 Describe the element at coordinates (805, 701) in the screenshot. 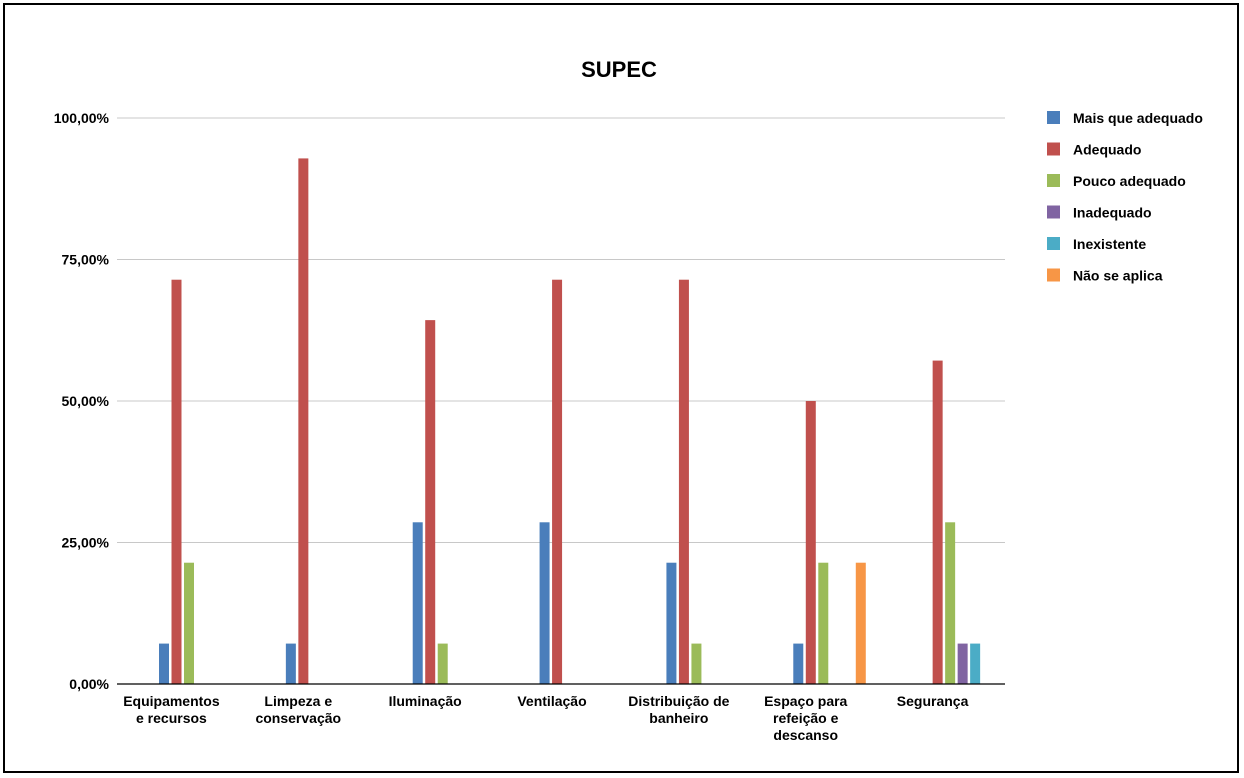

I see `category-label-line: Espaço para` at that location.